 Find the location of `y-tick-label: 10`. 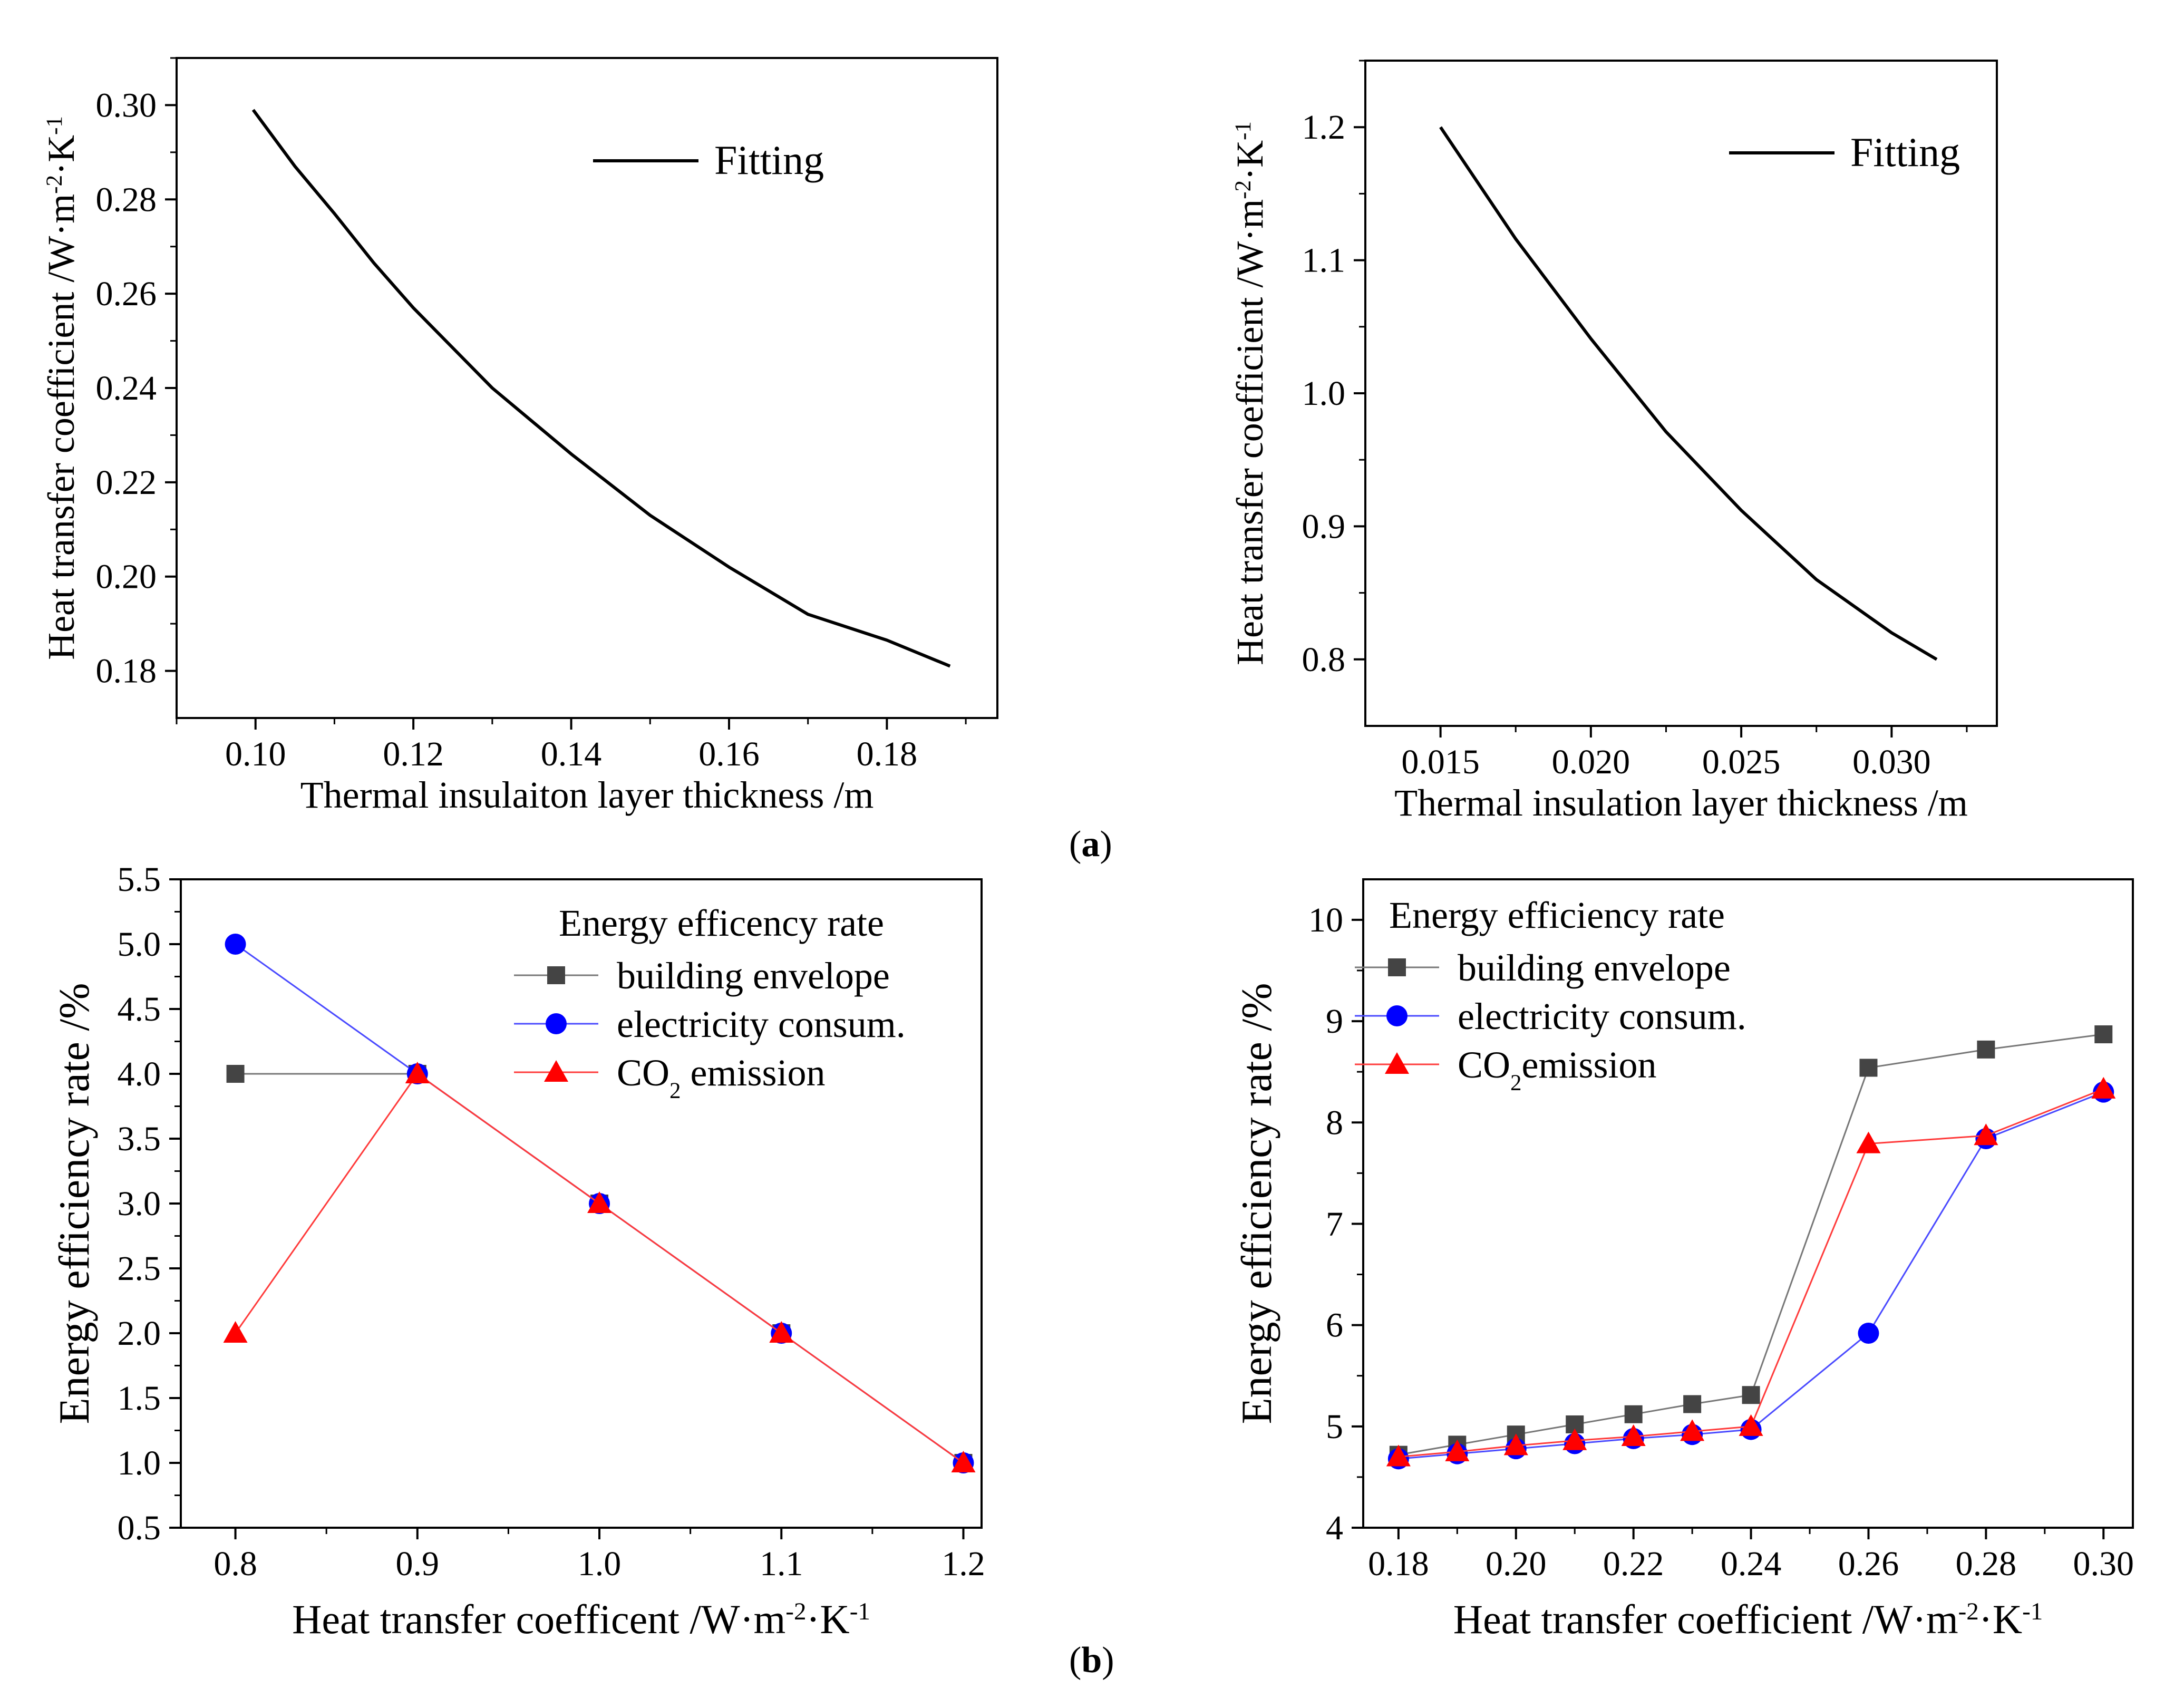

y-tick-label: 10 is located at coordinates (1325, 920).